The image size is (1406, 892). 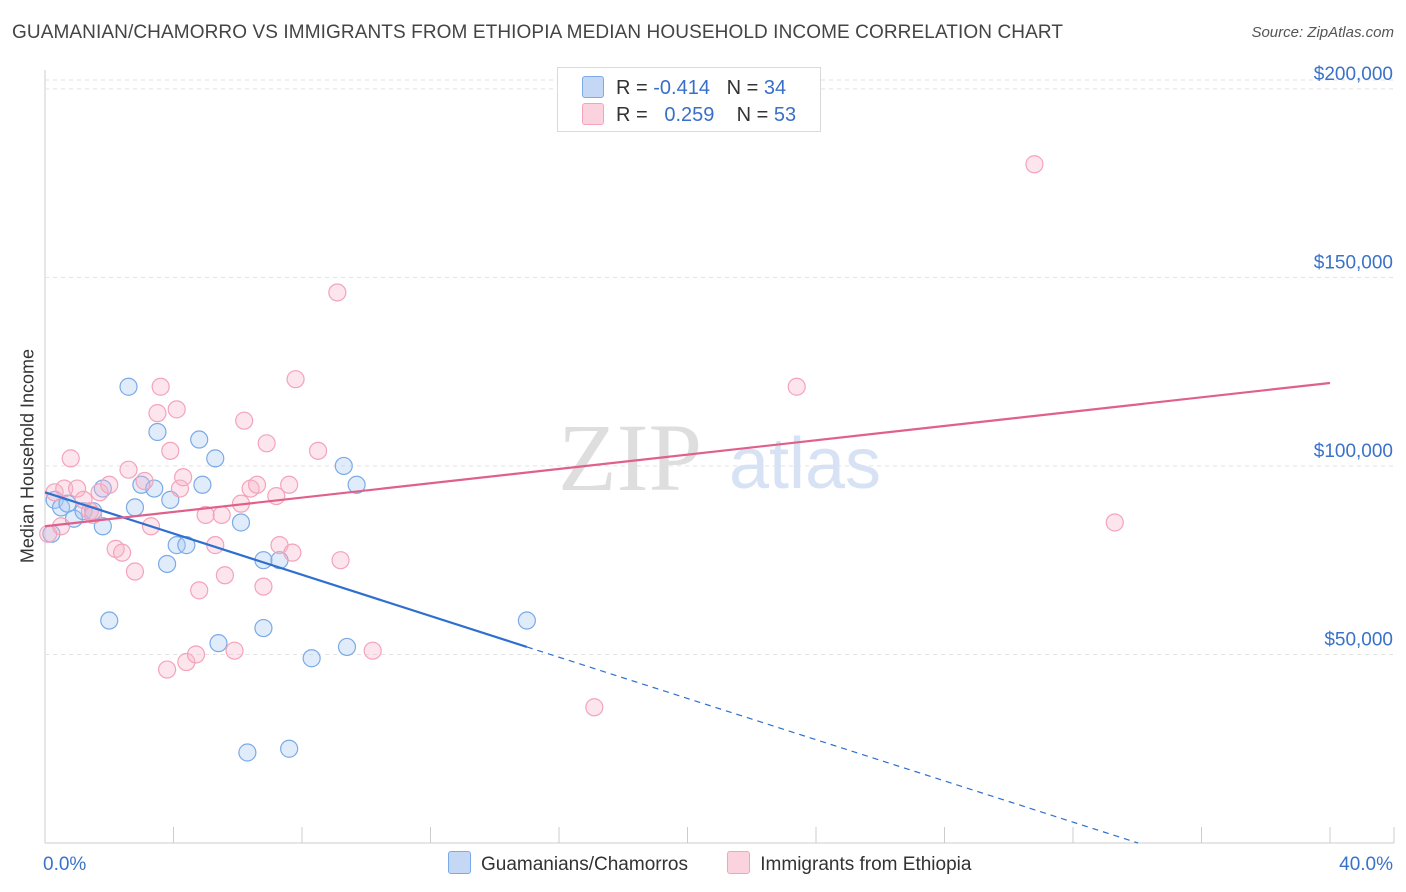 What do you see at coordinates (584, 864) in the screenshot?
I see `legend-label-guamanians: Guamanians/Chamorros` at bounding box center [584, 864].